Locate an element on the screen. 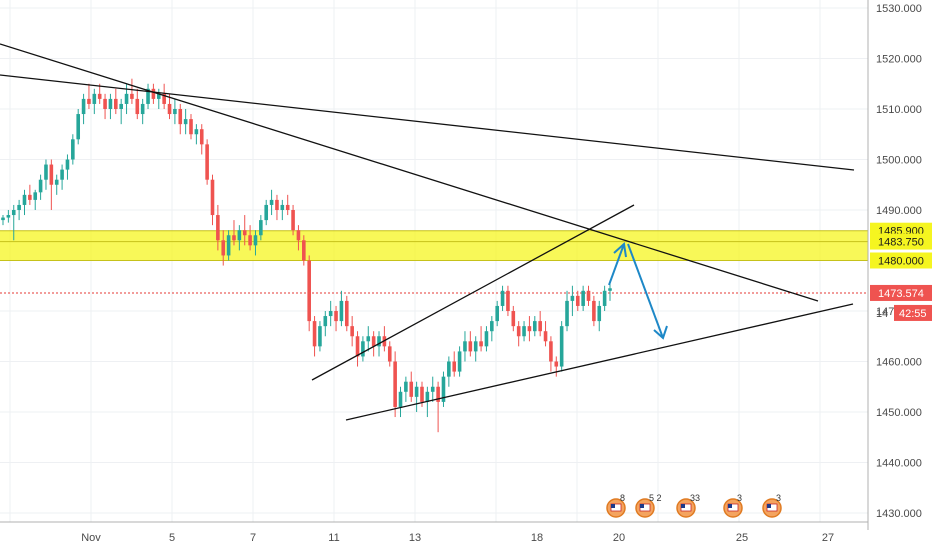  projection-down-arrow is located at coordinates (645, 291).